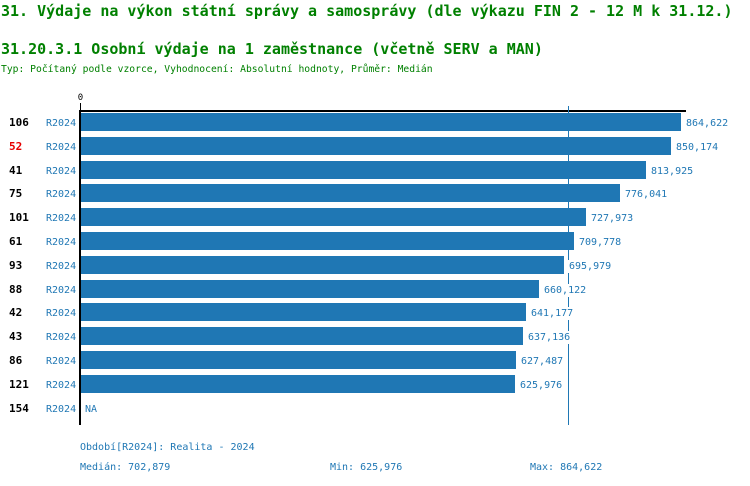 The width and height of the screenshot is (750, 486). What do you see at coordinates (566, 467) in the screenshot?
I see `footer-max-value: Max: 864,622` at bounding box center [566, 467].